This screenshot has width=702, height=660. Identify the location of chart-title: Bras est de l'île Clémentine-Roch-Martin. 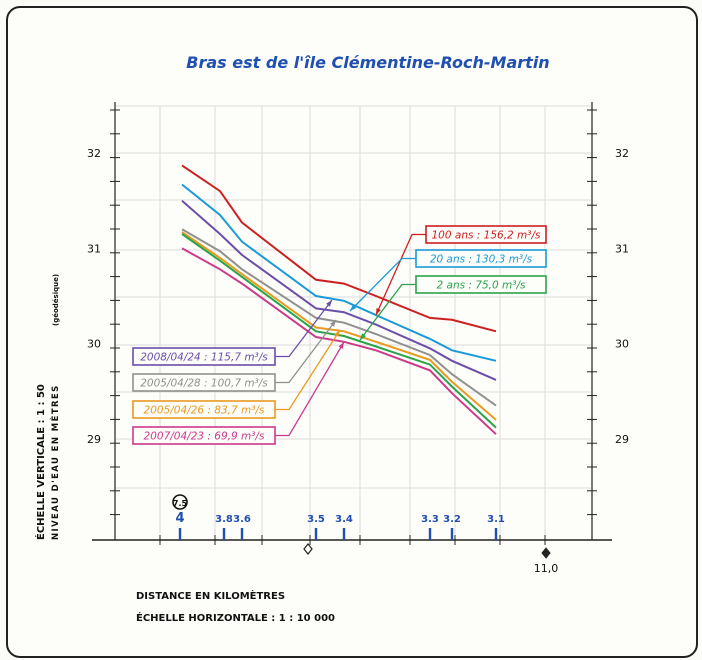
(367, 62).